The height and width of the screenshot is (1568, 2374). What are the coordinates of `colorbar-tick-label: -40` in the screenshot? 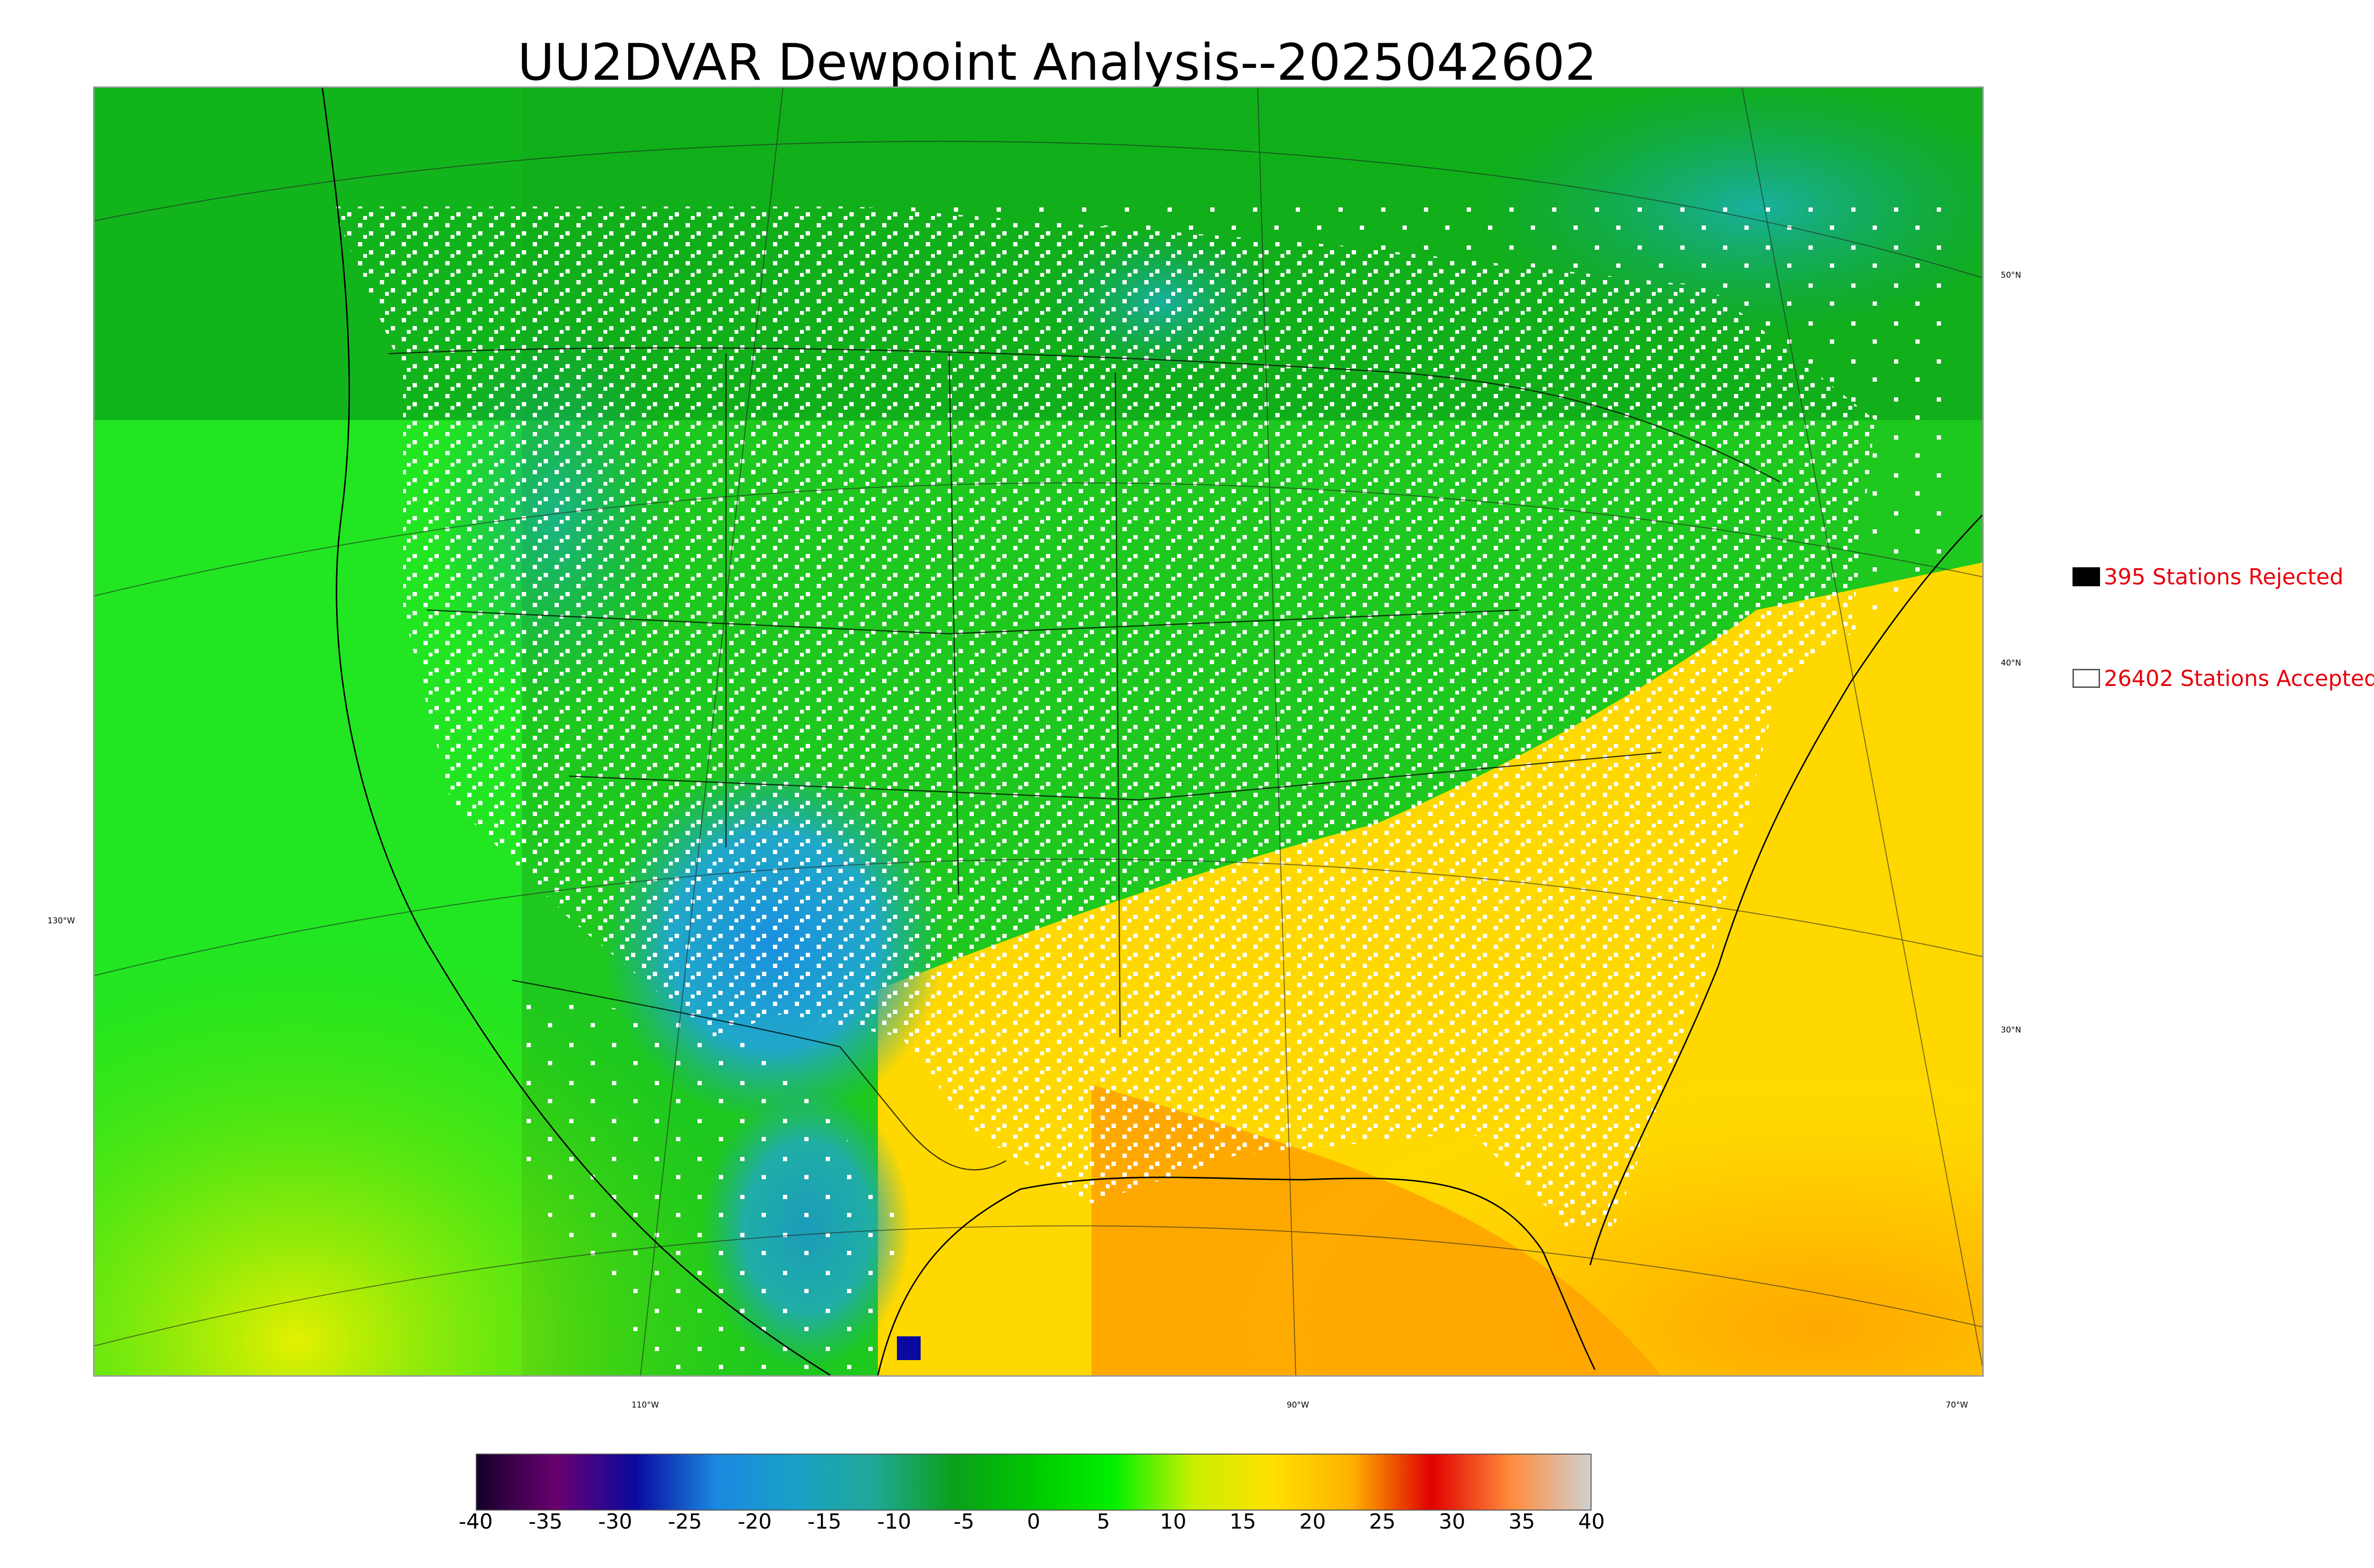 It's located at (476, 1522).